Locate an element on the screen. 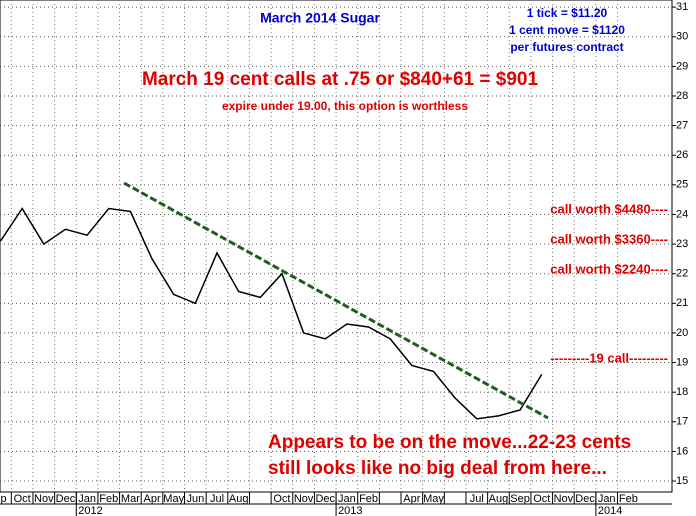 The height and width of the screenshot is (516, 696). year-label: 2013 is located at coordinates (350, 510).